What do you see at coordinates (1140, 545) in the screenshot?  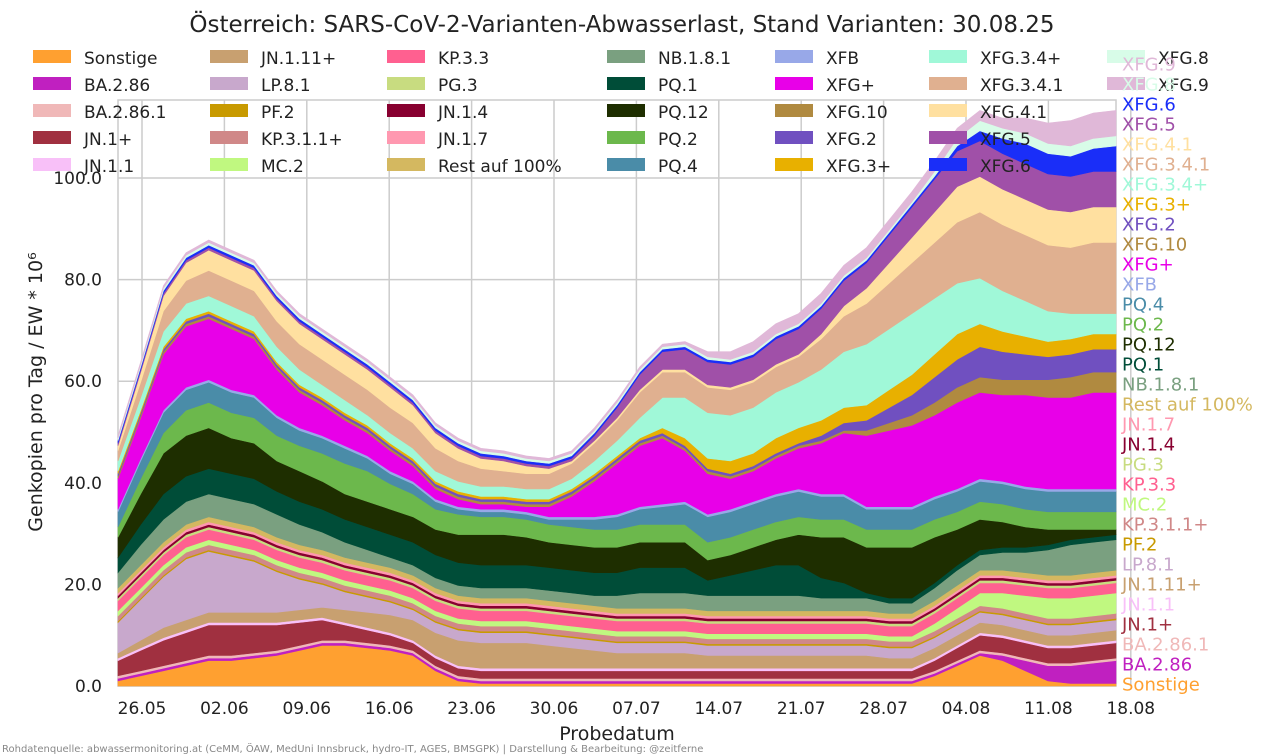 I see `series-end-label: PF.2` at bounding box center [1140, 545].